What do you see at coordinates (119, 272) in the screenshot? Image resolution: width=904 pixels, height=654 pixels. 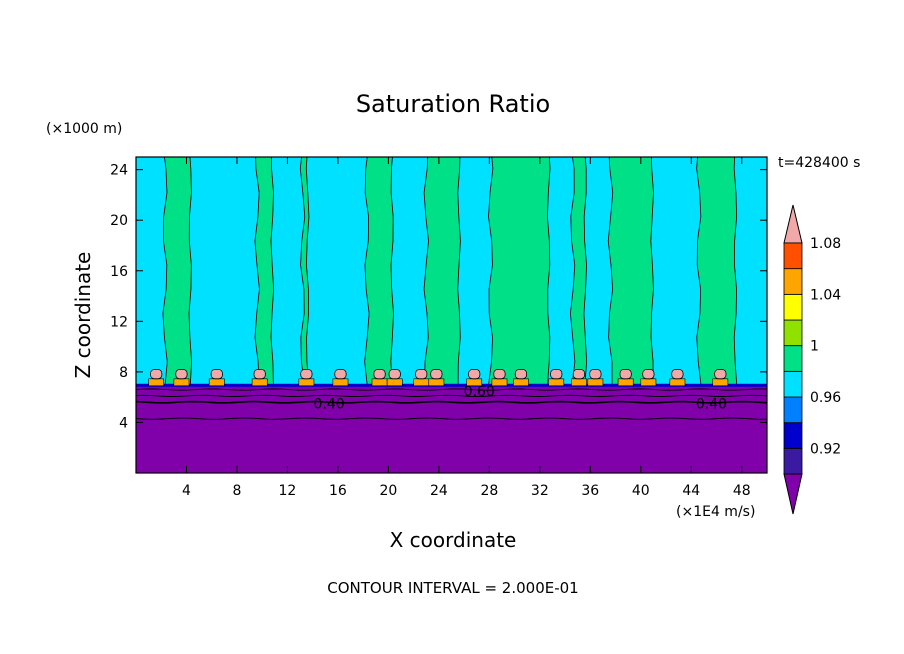 I see `y-tick-label: 16` at bounding box center [119, 272].